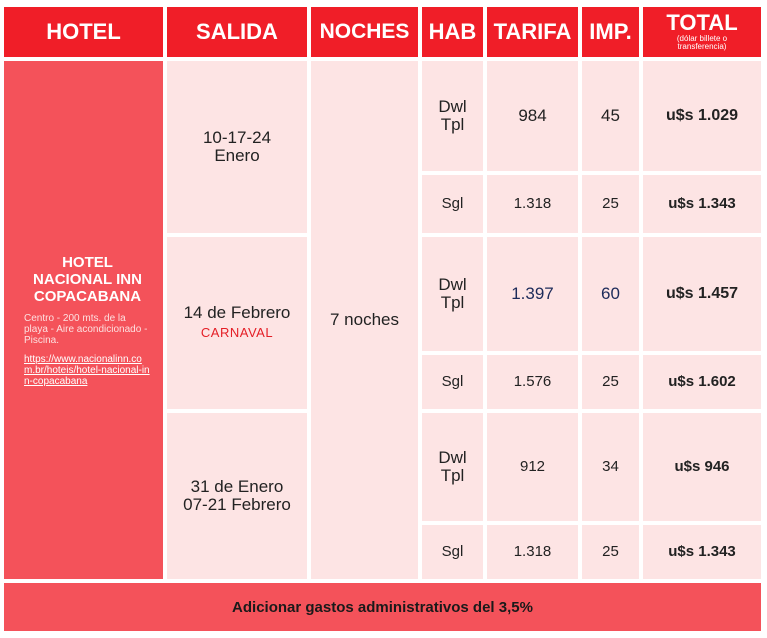  Describe the element at coordinates (610, 116) in the screenshot. I see `imp-cell: 45` at that location.